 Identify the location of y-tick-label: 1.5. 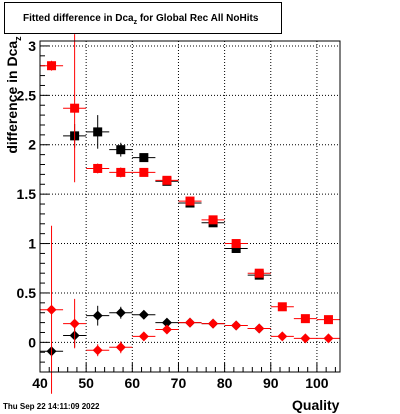
(27, 194).